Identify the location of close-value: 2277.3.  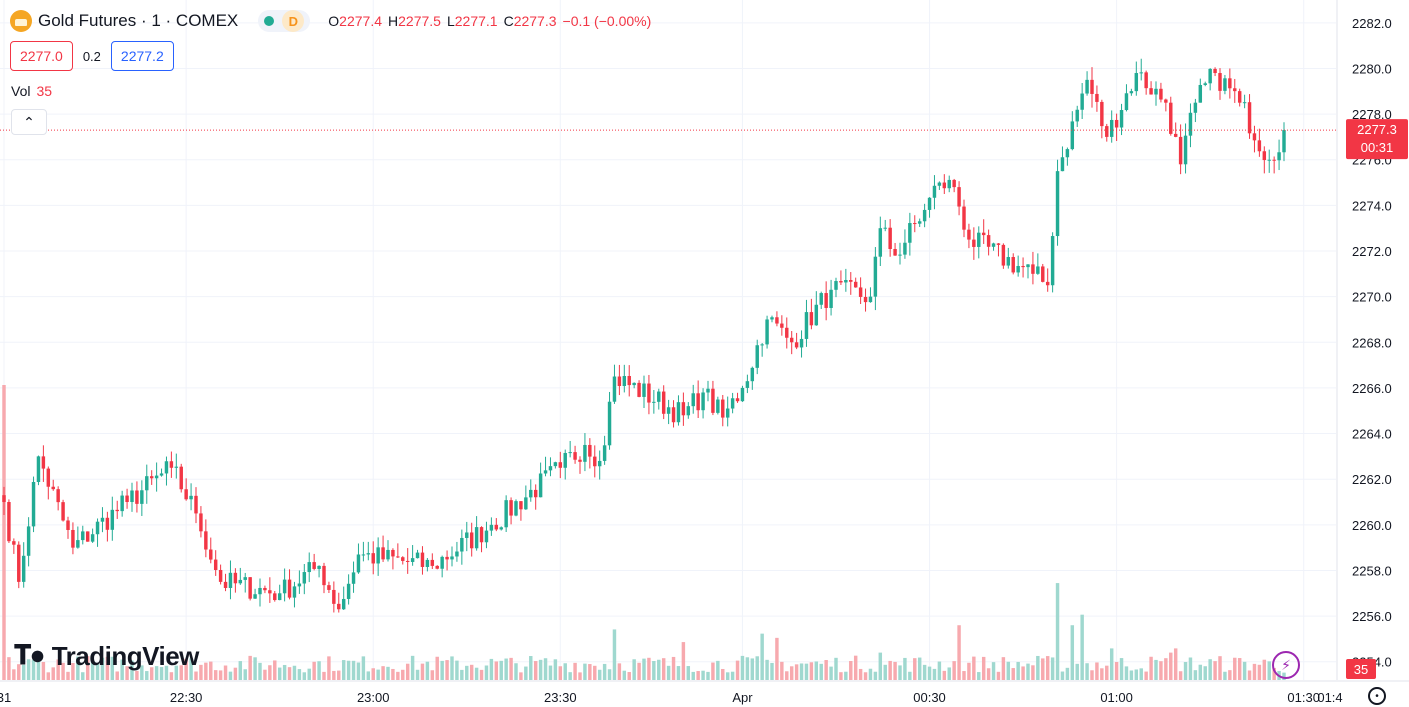
(535, 21).